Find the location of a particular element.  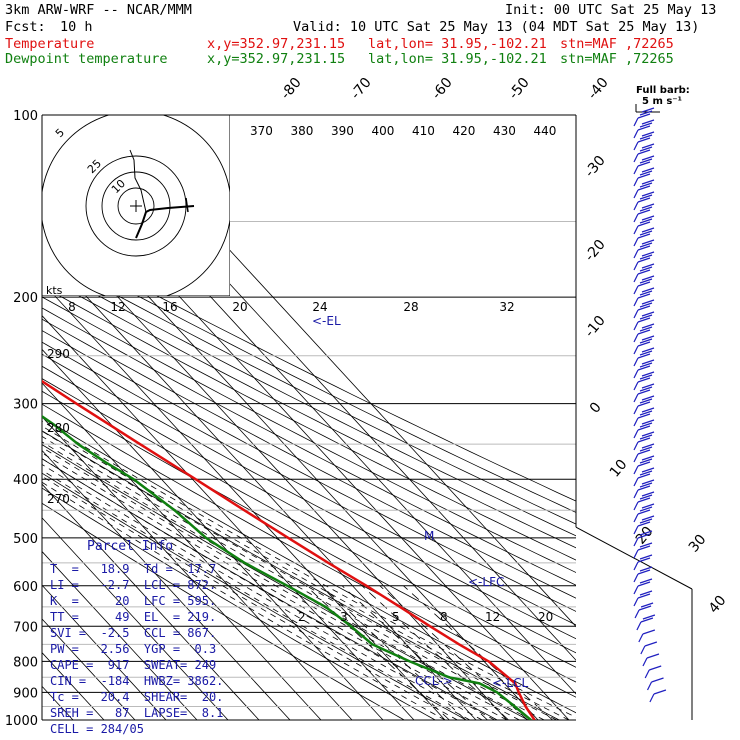

parcel-row: SVI = -2.5 CCL = 867. is located at coordinates (133, 633).